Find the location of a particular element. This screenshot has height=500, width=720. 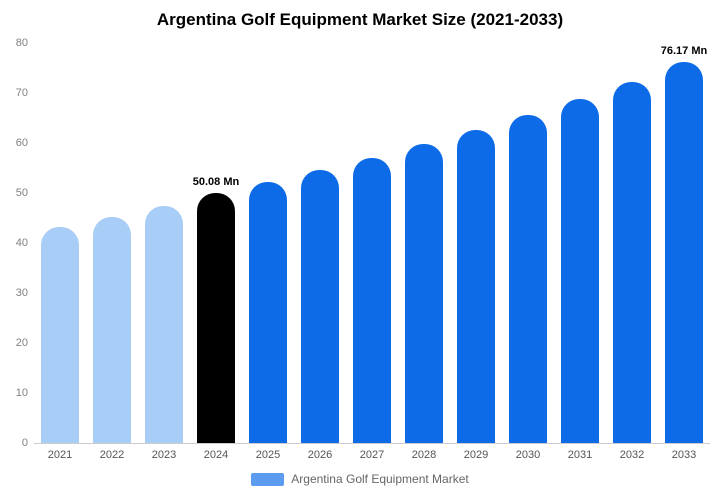

y-tick-label: 30 is located at coordinates (21, 293).